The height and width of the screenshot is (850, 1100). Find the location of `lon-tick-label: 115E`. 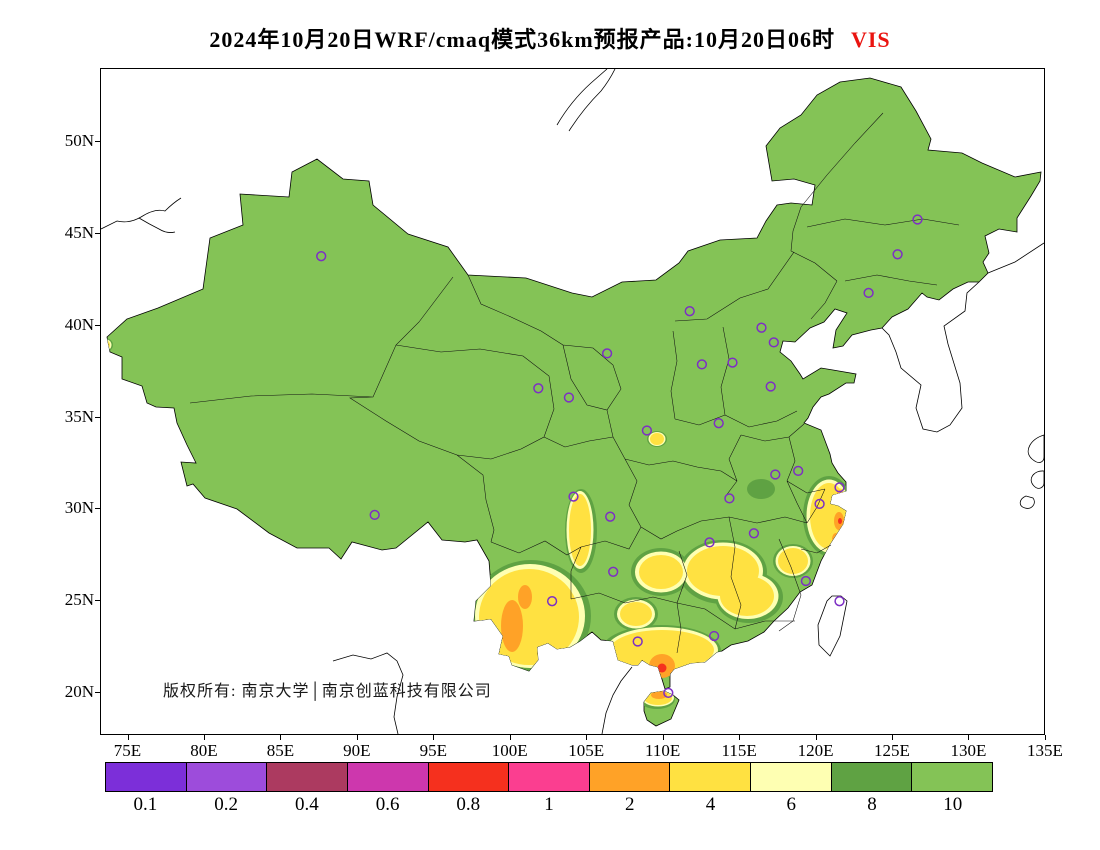

lon-tick-label: 115E is located at coordinates (739, 750).